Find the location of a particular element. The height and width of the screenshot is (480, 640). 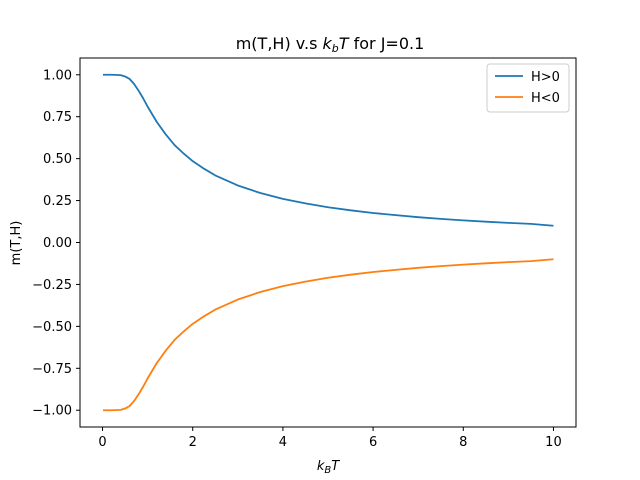

chart-title: m(T,H) v.s kbT for J=0.1 is located at coordinates (330, 44).